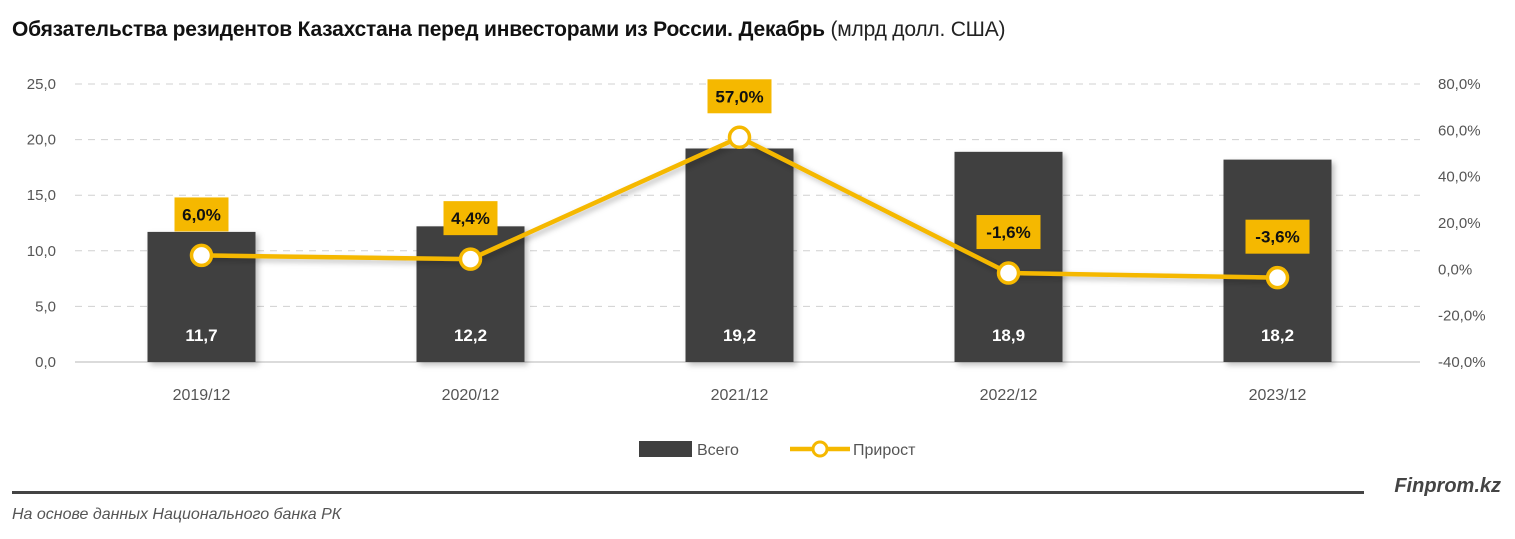 The height and width of the screenshot is (539, 1515). Describe the element at coordinates (201, 335) in the screenshot. I see `bar-value-label: 11,7` at that location.